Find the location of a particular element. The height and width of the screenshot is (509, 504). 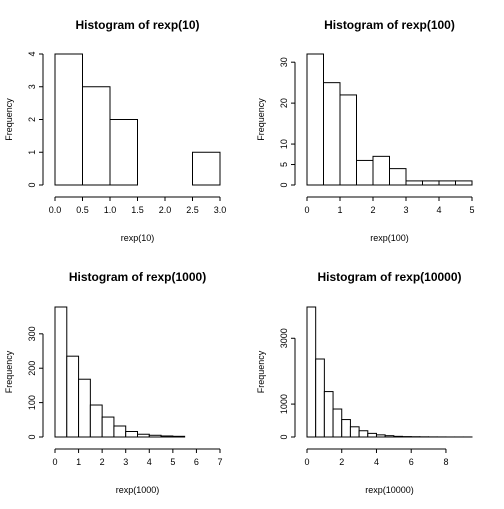

x-tick-label: 2.5 is located at coordinates (192, 210).